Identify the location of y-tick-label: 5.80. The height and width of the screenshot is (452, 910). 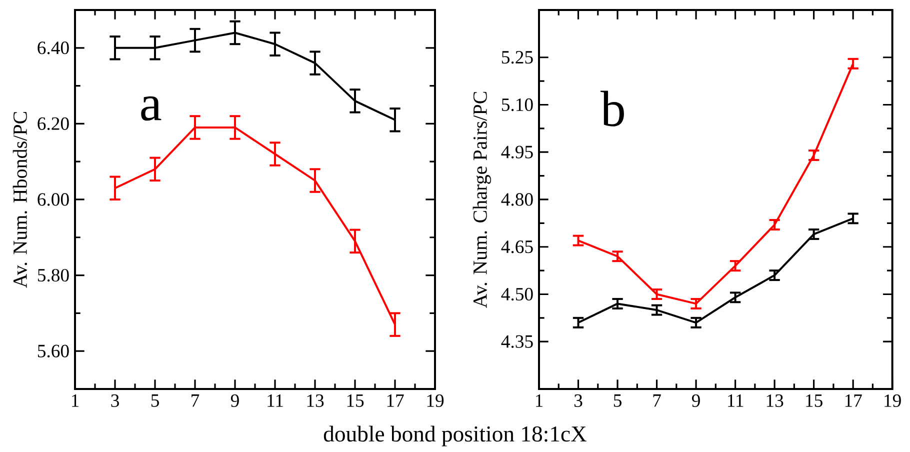
(53, 275).